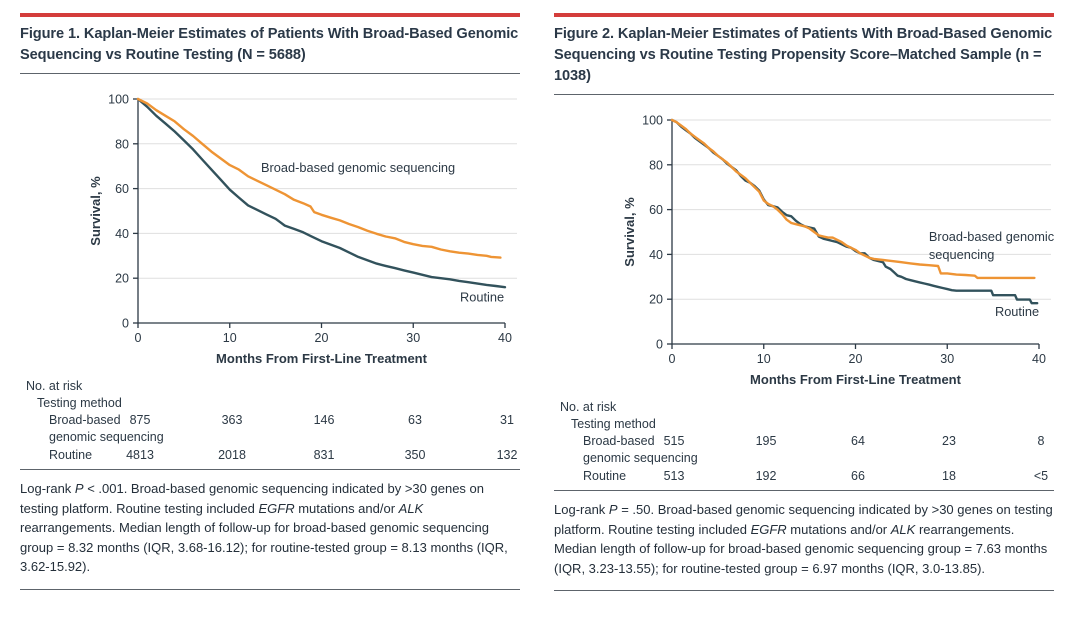  Describe the element at coordinates (674, 441) in the screenshot. I see `at-risk-value: 515` at that location.